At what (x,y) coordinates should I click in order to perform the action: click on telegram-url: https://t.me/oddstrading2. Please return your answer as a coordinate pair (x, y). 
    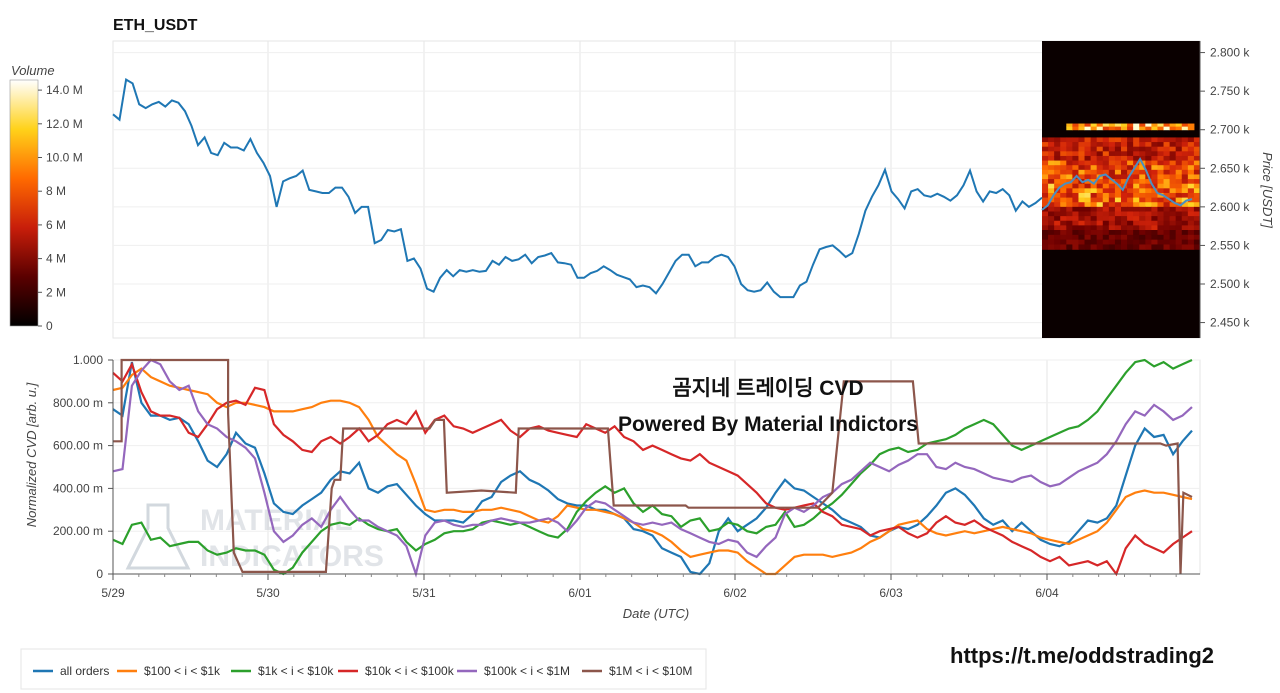
    Looking at the image, I should click on (1082, 655).